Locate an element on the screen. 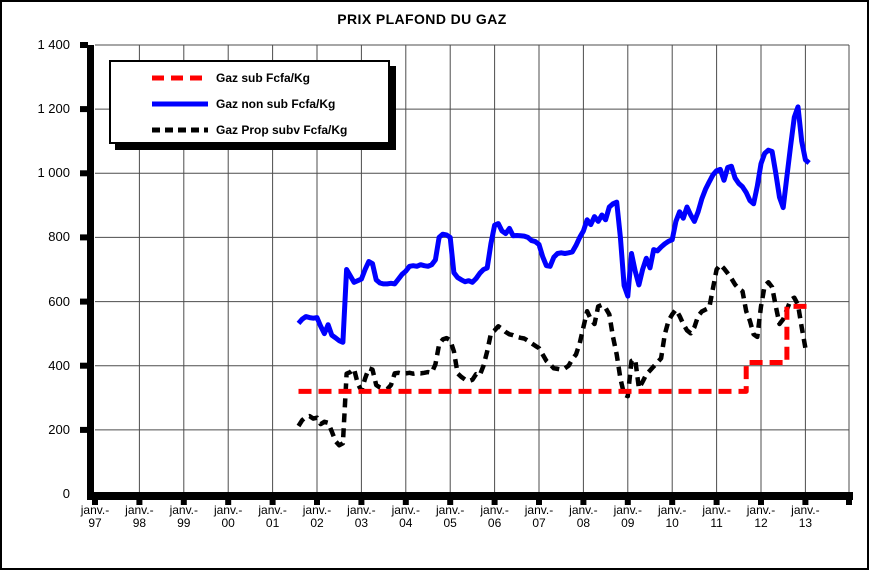 The image size is (869, 570). x-tick-label: janv.- 03 is located at coordinates (361, 517).